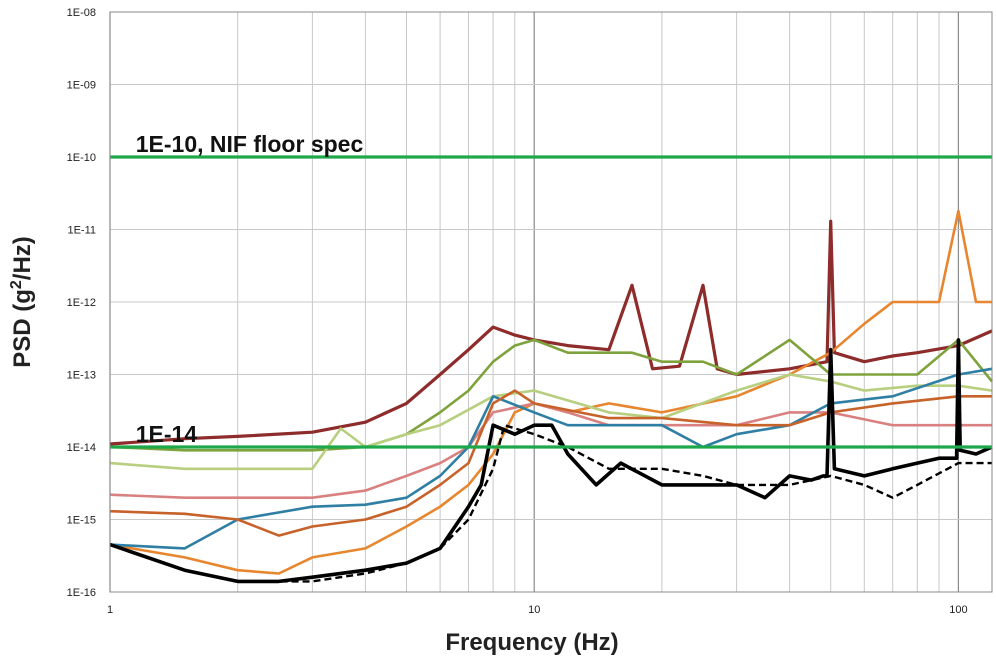 This screenshot has height=668, width=996. I want to click on reference-label: 1E-14, so click(167, 434).